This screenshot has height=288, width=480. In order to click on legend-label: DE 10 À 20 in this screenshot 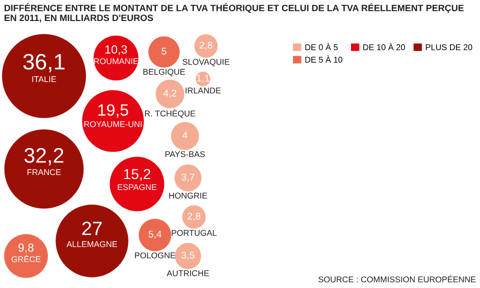, I will do `click(384, 46)`.